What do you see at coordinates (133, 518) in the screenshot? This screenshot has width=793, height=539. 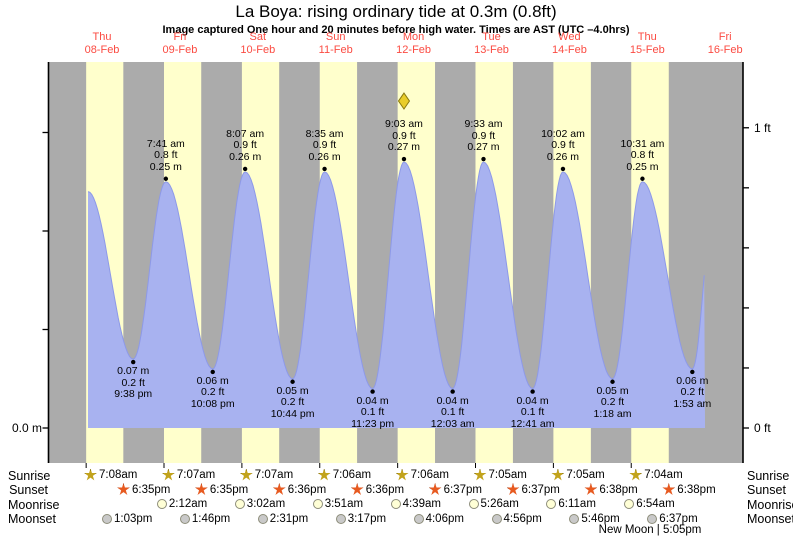 I see `moonset-time: 1:03pm` at bounding box center [133, 518].